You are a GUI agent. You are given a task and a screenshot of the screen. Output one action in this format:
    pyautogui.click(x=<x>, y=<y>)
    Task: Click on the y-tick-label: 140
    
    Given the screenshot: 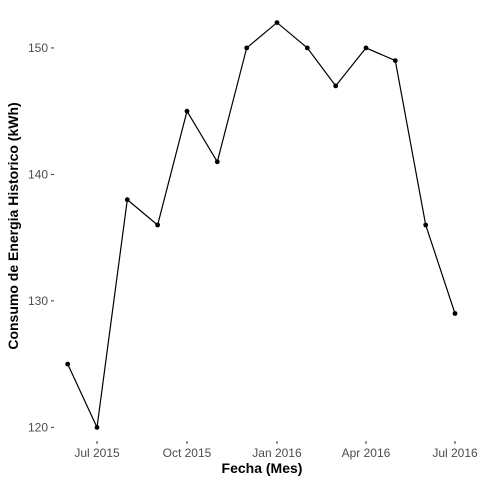 What is the action you would take?
    pyautogui.click(x=38, y=174)
    